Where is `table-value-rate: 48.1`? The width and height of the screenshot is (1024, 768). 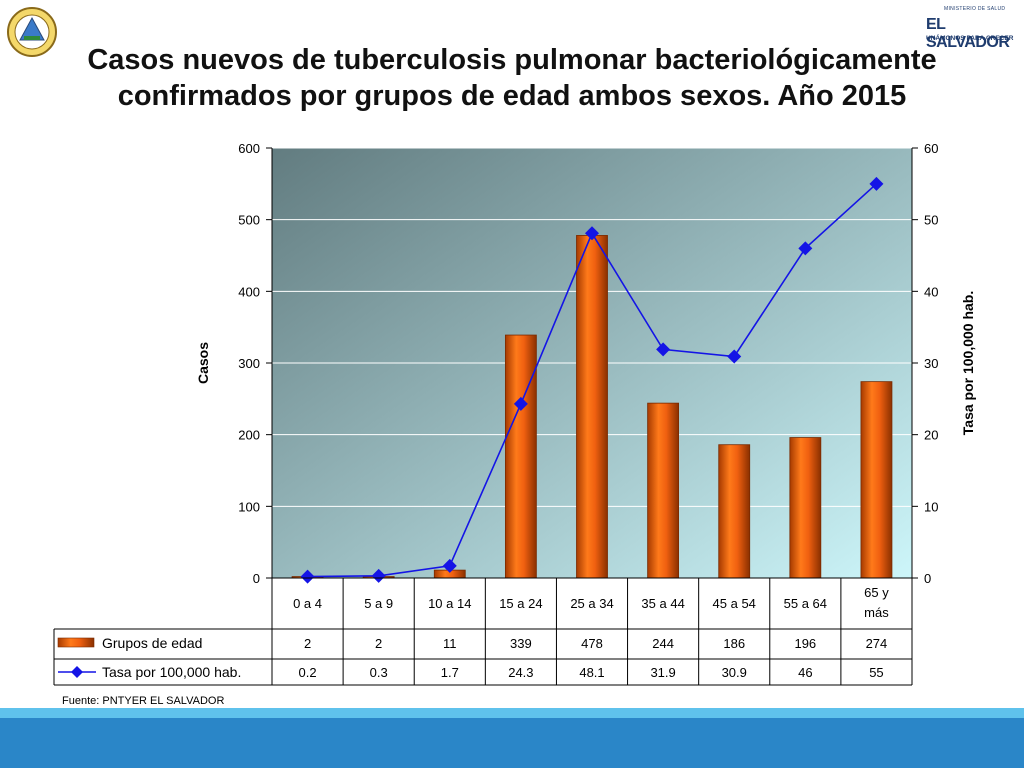 table-value-rate: 48.1 is located at coordinates (591, 672).